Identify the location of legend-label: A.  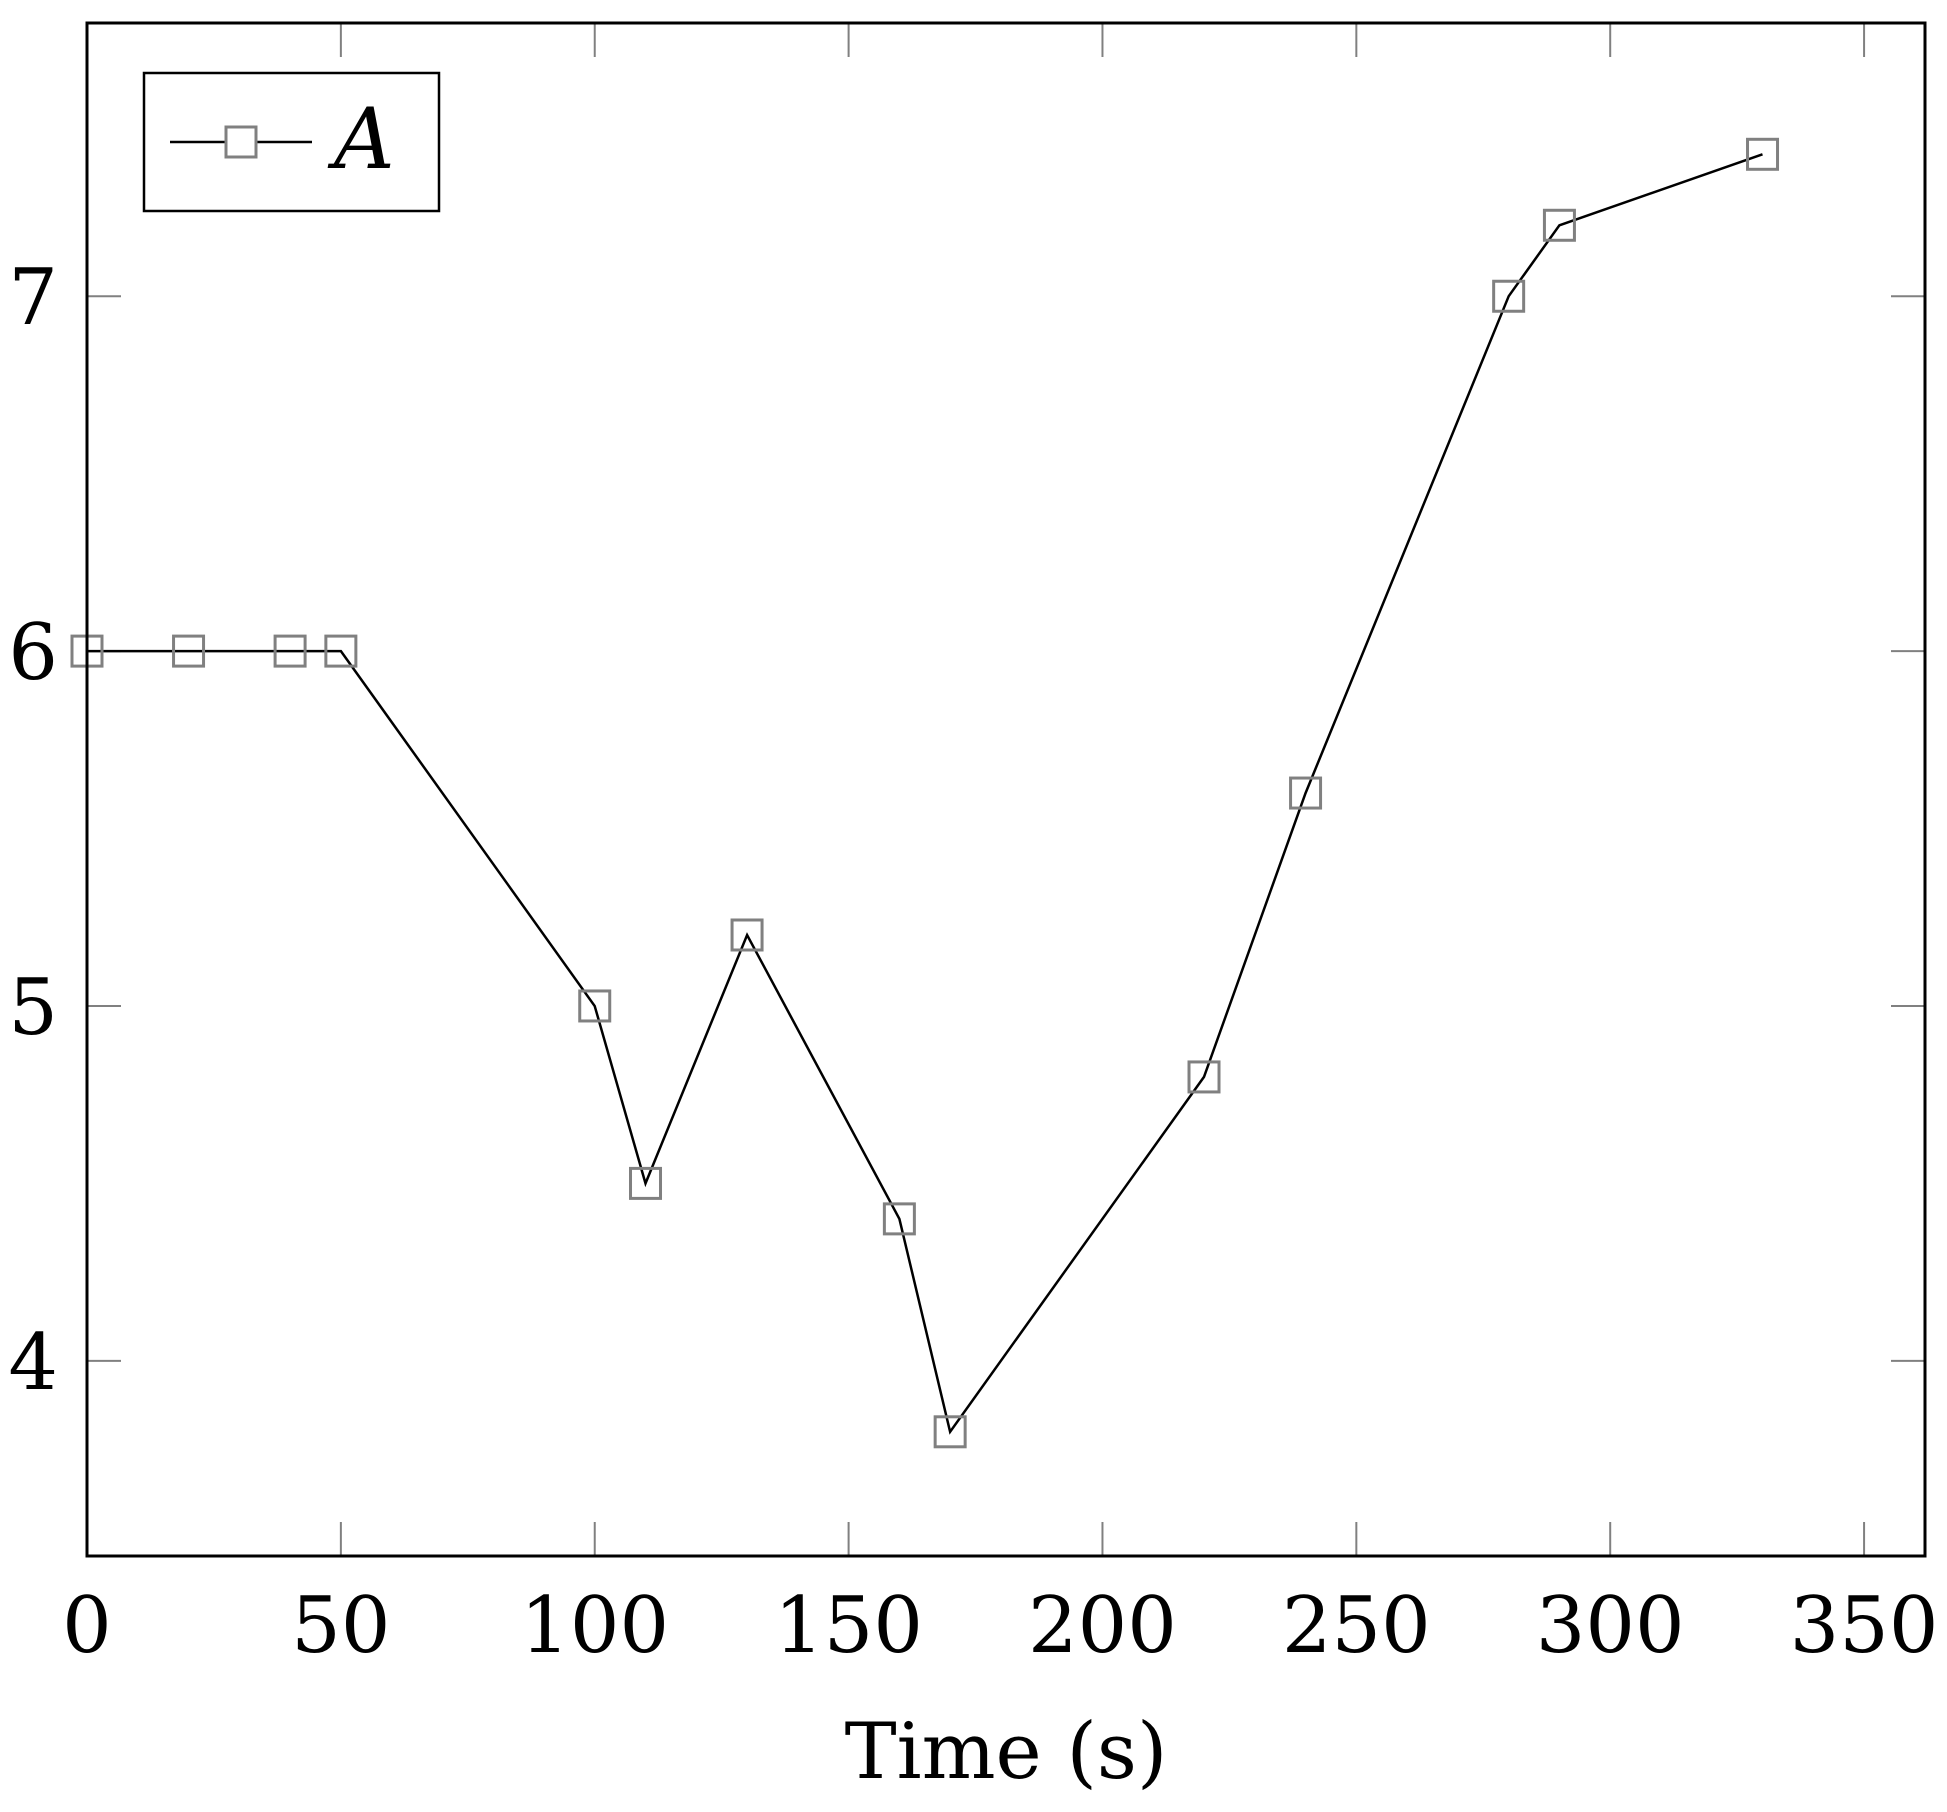
(361, 139).